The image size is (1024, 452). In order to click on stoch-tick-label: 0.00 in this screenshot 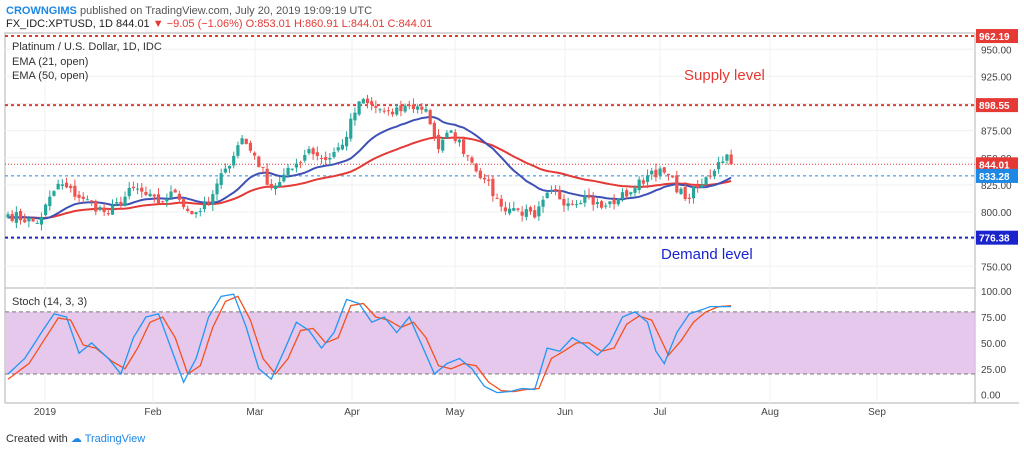, I will do `click(991, 396)`.